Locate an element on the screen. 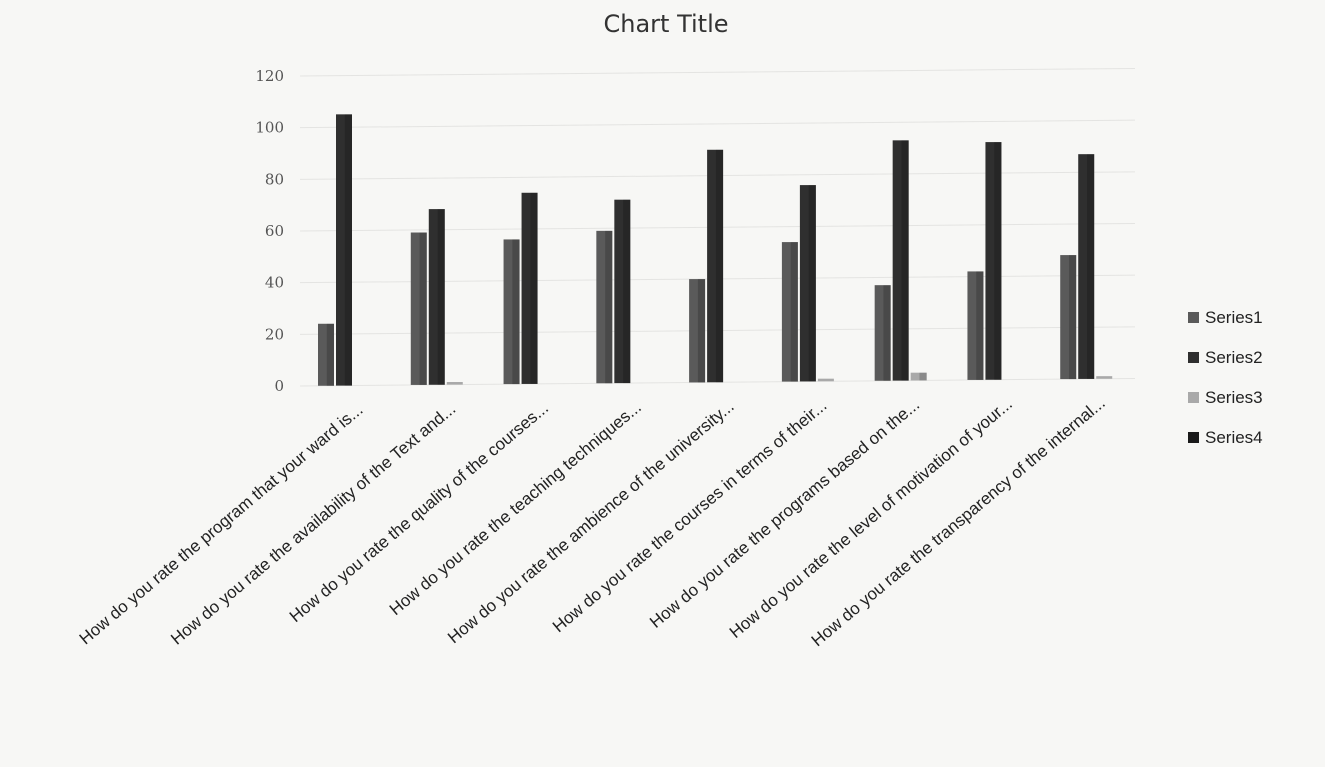 The height and width of the screenshot is (767, 1325). y-tick-label: 100 is located at coordinates (269, 128).